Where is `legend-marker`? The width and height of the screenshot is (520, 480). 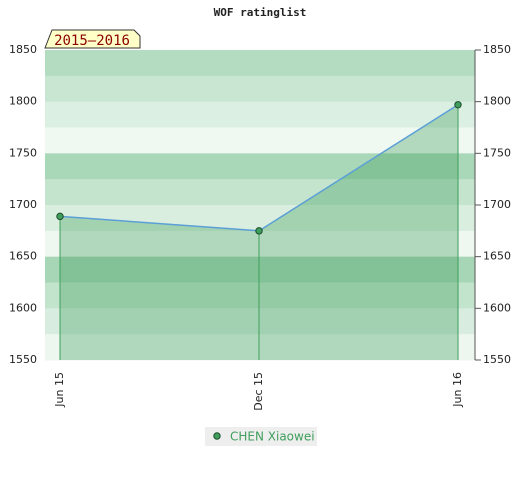 legend-marker is located at coordinates (217, 436).